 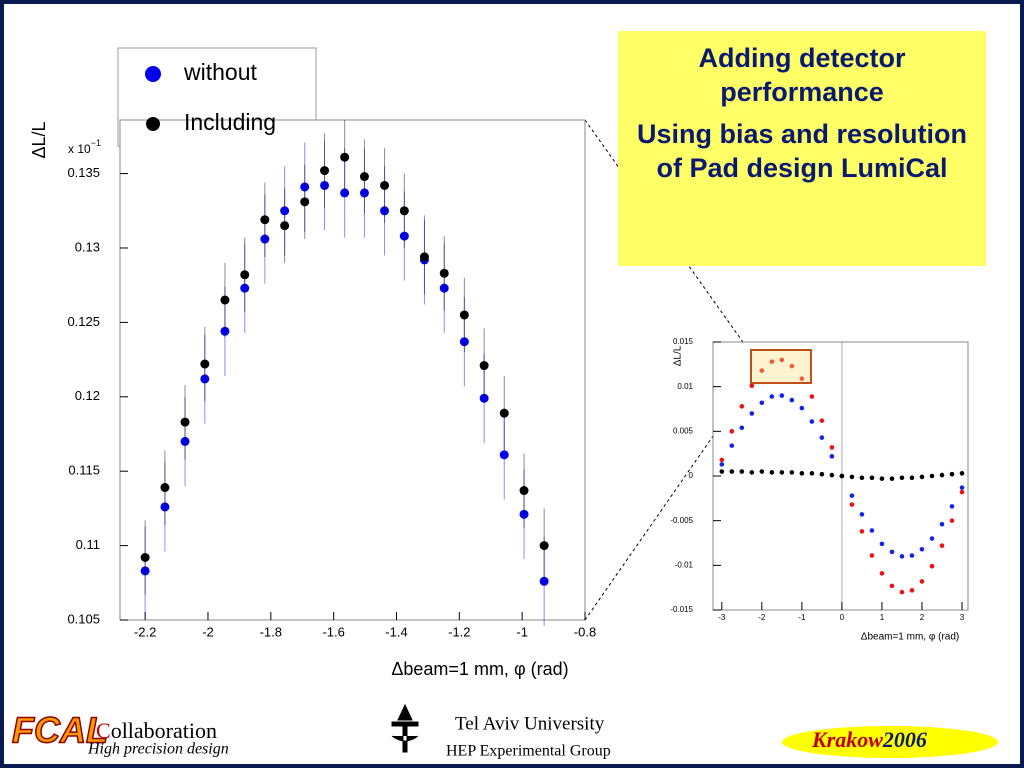 What do you see at coordinates (528, 751) in the screenshot?
I see `group: HEP Experimental Group` at bounding box center [528, 751].